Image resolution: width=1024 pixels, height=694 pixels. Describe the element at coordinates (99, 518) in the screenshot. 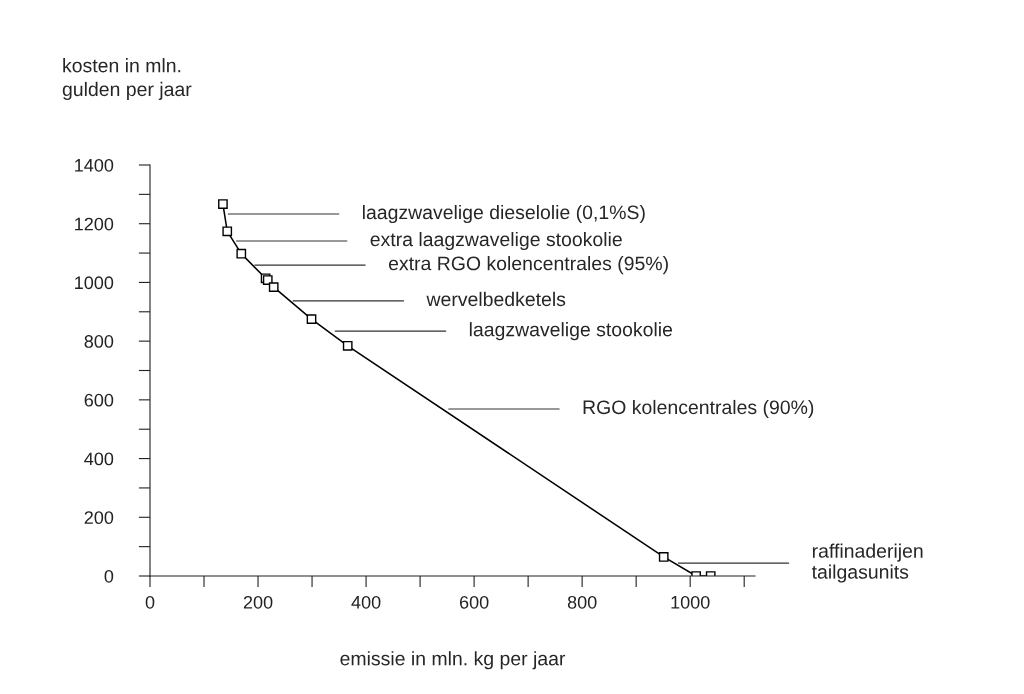

I see `y-tick-label: 200` at that location.